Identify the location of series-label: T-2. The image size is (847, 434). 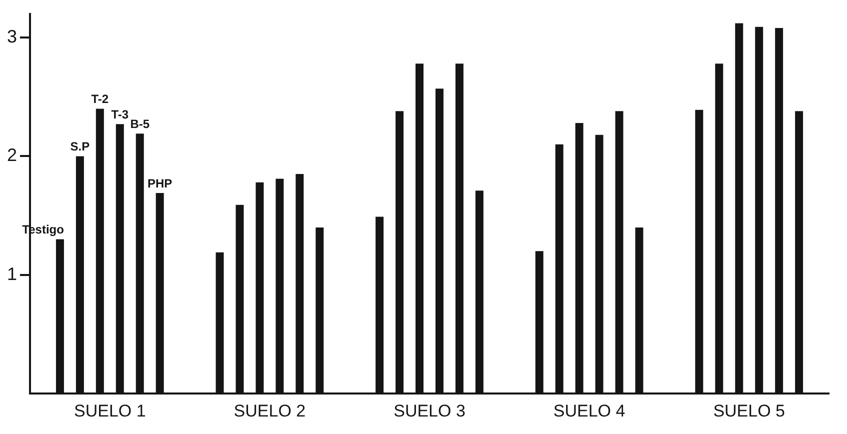
(100, 99).